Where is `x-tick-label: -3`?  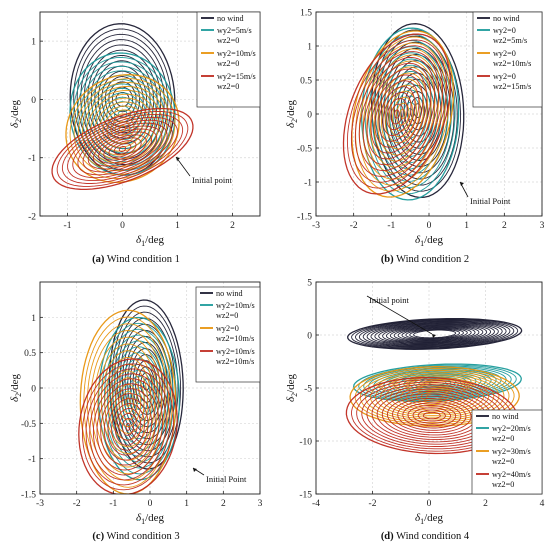
x-tick-label: -3 is located at coordinates (40, 504).